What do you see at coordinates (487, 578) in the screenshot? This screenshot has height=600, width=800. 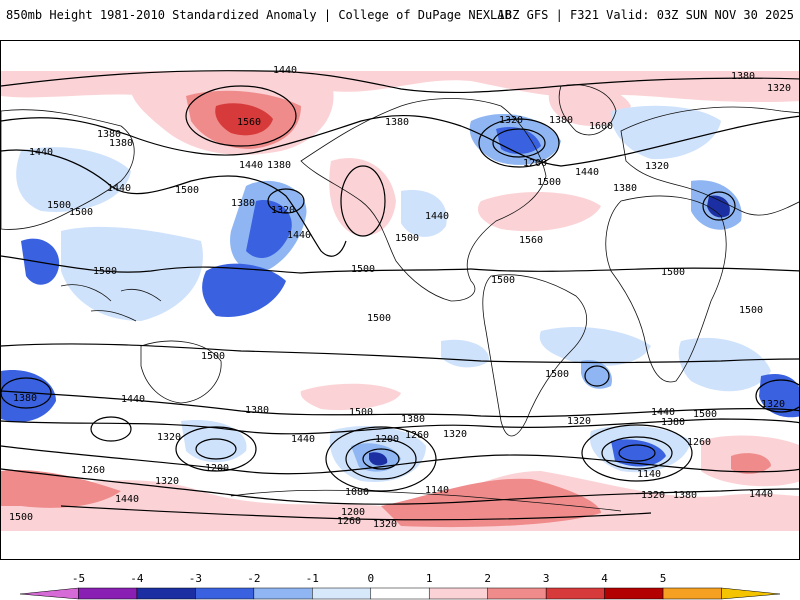 I see `colorbar-tick-label: 2` at bounding box center [487, 578].